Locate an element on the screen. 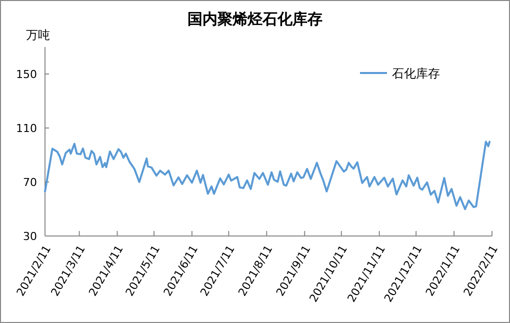  y-tick-label: 70 is located at coordinates (30, 182).